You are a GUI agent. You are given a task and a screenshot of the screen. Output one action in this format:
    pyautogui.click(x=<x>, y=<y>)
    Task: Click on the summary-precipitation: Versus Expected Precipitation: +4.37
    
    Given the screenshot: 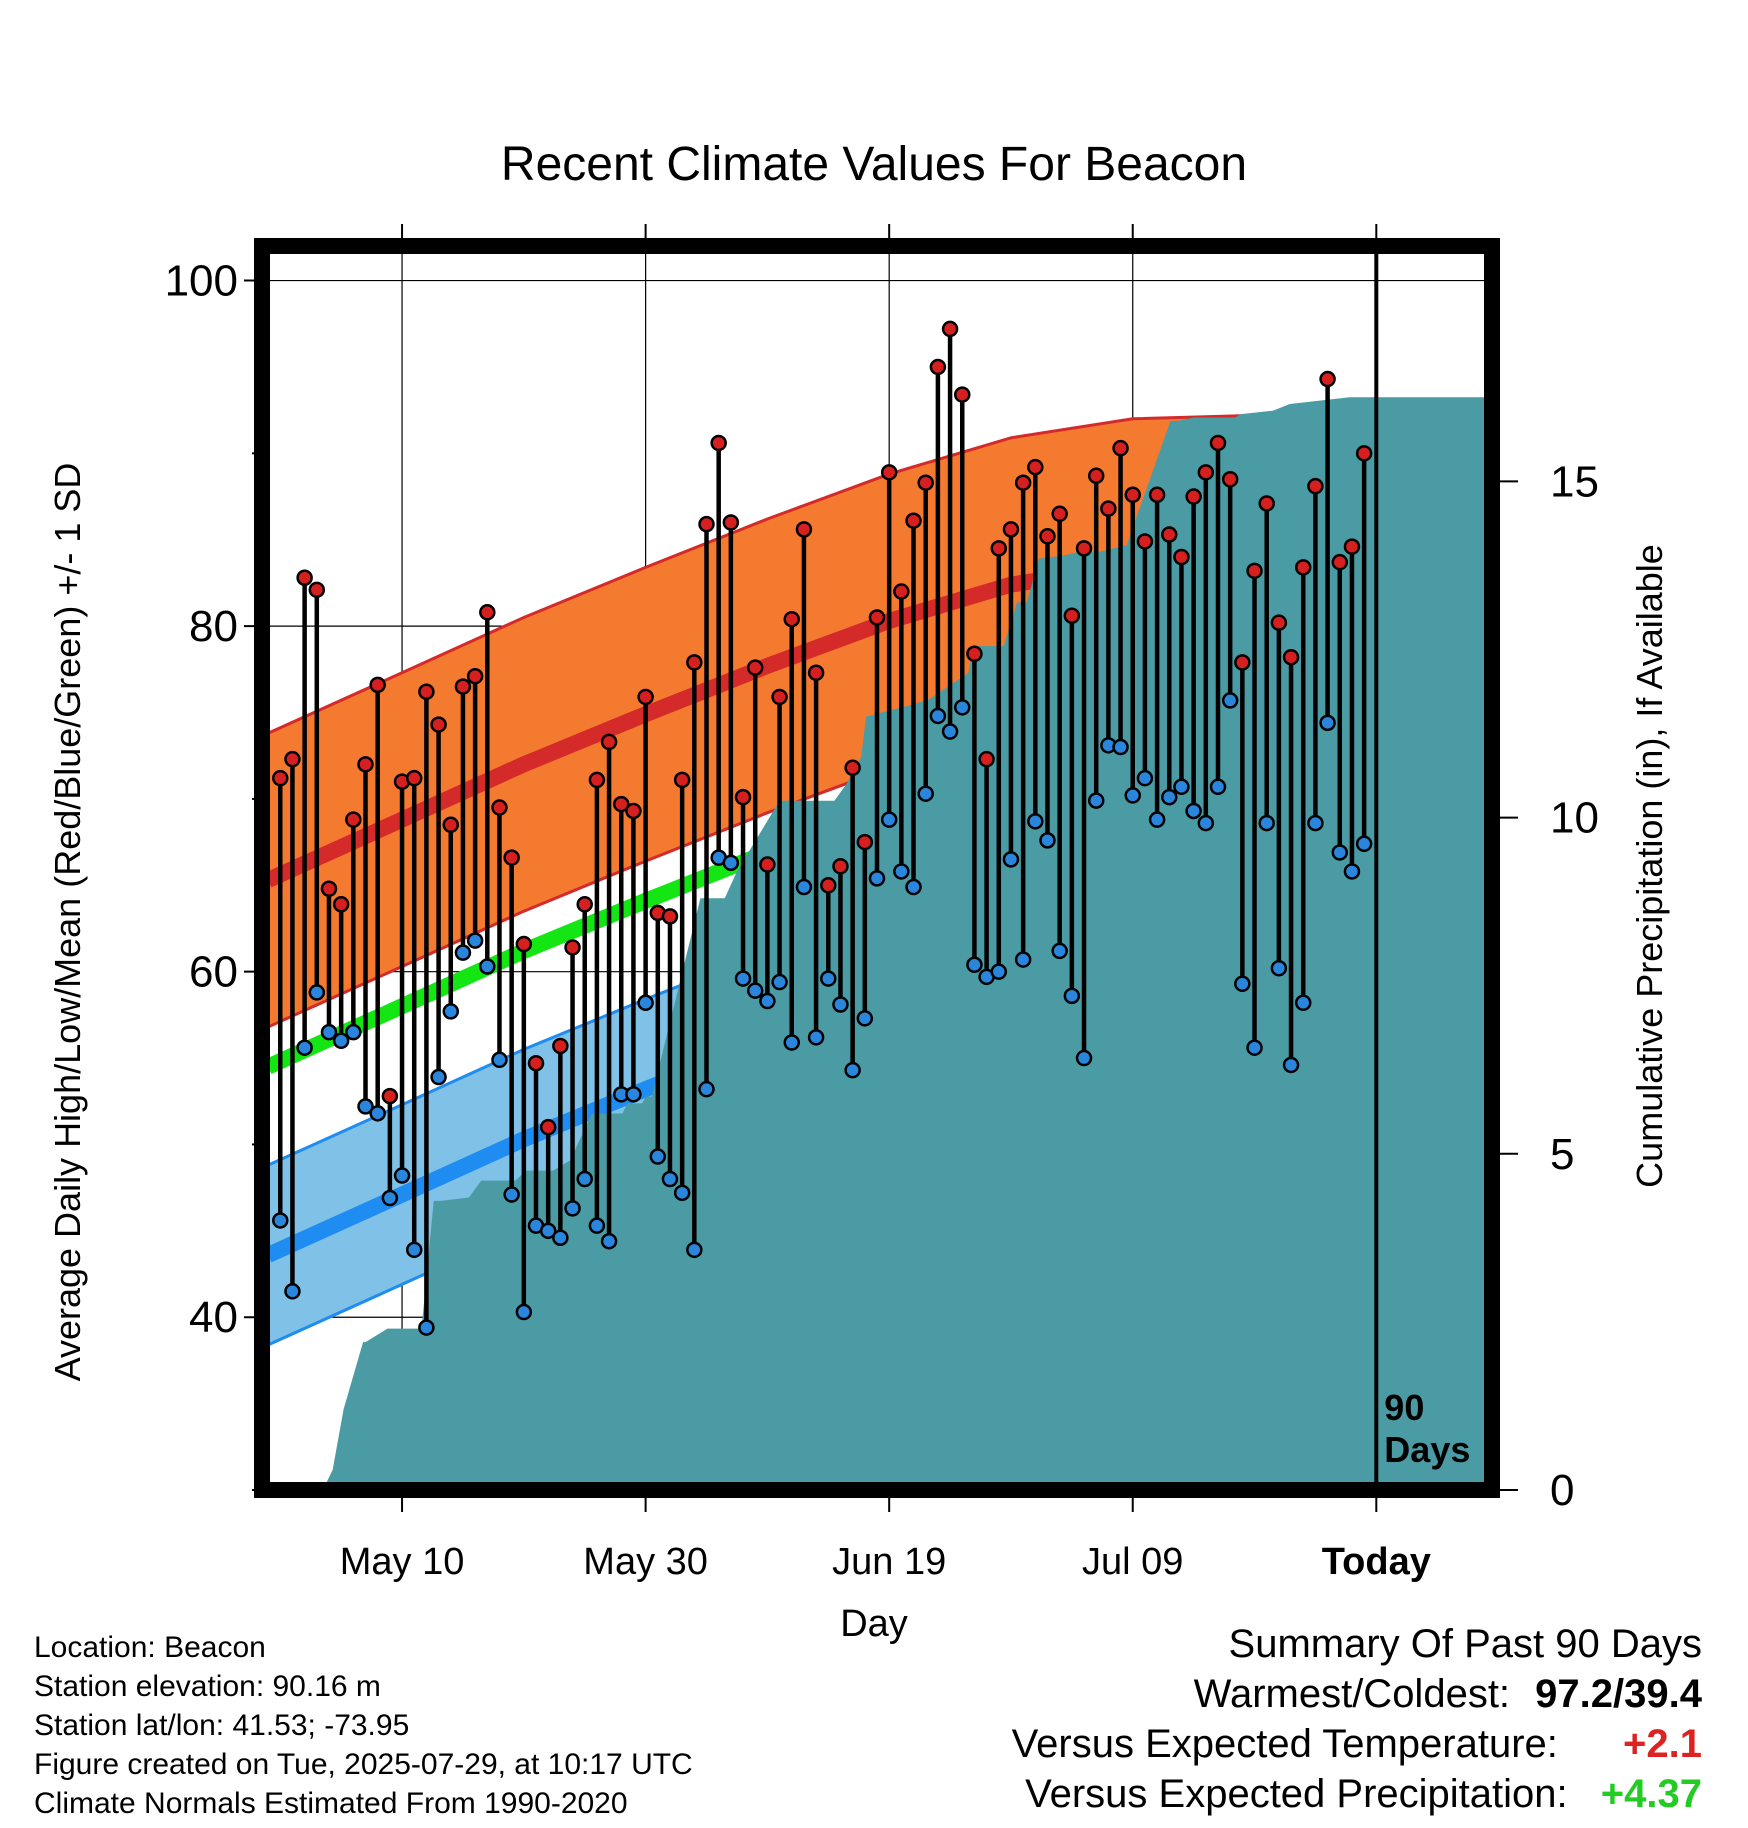 What is the action you would take?
    pyautogui.click(x=1363, y=1794)
    